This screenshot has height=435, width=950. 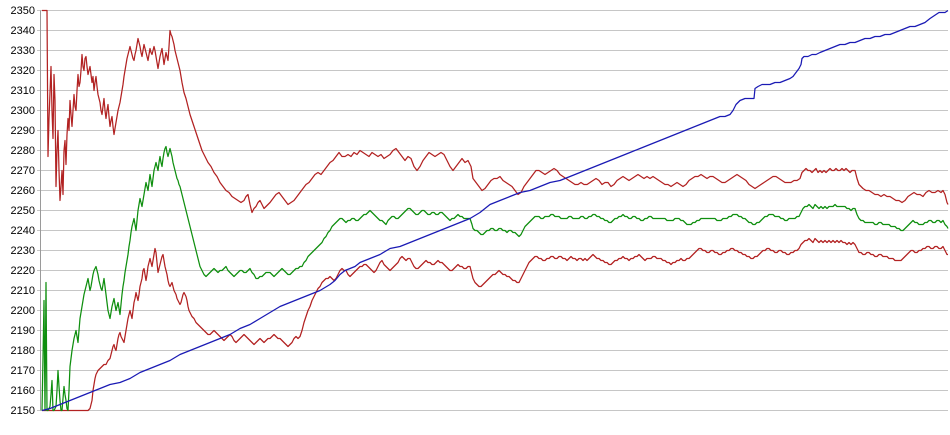 What do you see at coordinates (23, 11) in the screenshot?
I see `y-axis-tick-label: 2350` at bounding box center [23, 11].